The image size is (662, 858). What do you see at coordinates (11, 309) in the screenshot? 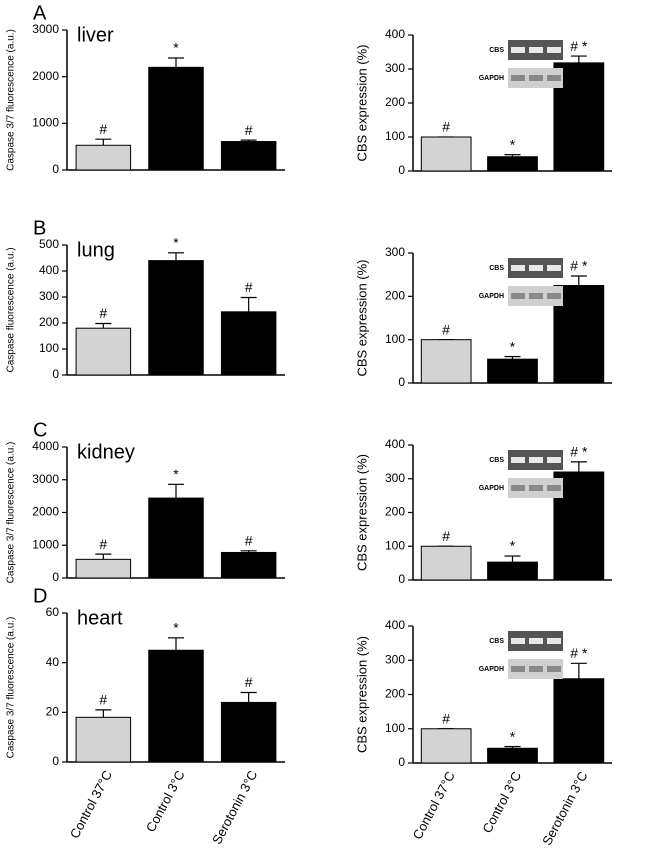
I see `y-axis-label: Caspase fluorescence (a.u.)` at bounding box center [11, 309].